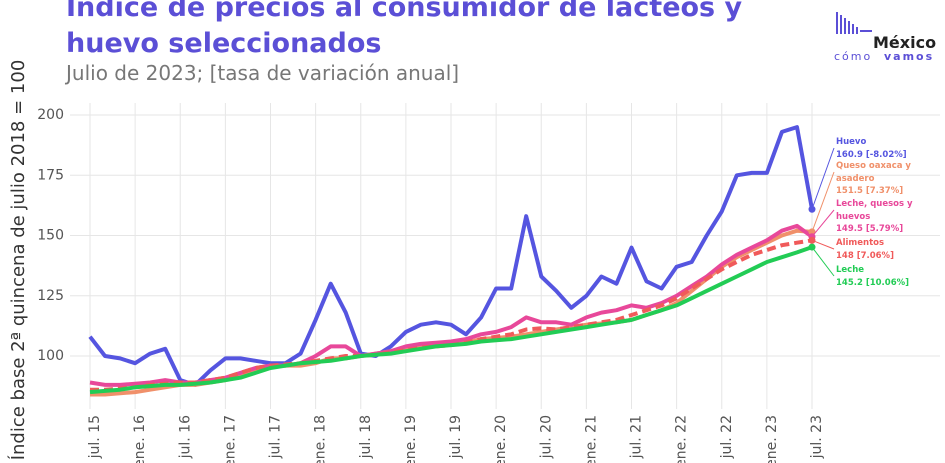 This screenshot has width=945, height=463. I want to click on x-tick-label: ene. 21, so click(591, 439).